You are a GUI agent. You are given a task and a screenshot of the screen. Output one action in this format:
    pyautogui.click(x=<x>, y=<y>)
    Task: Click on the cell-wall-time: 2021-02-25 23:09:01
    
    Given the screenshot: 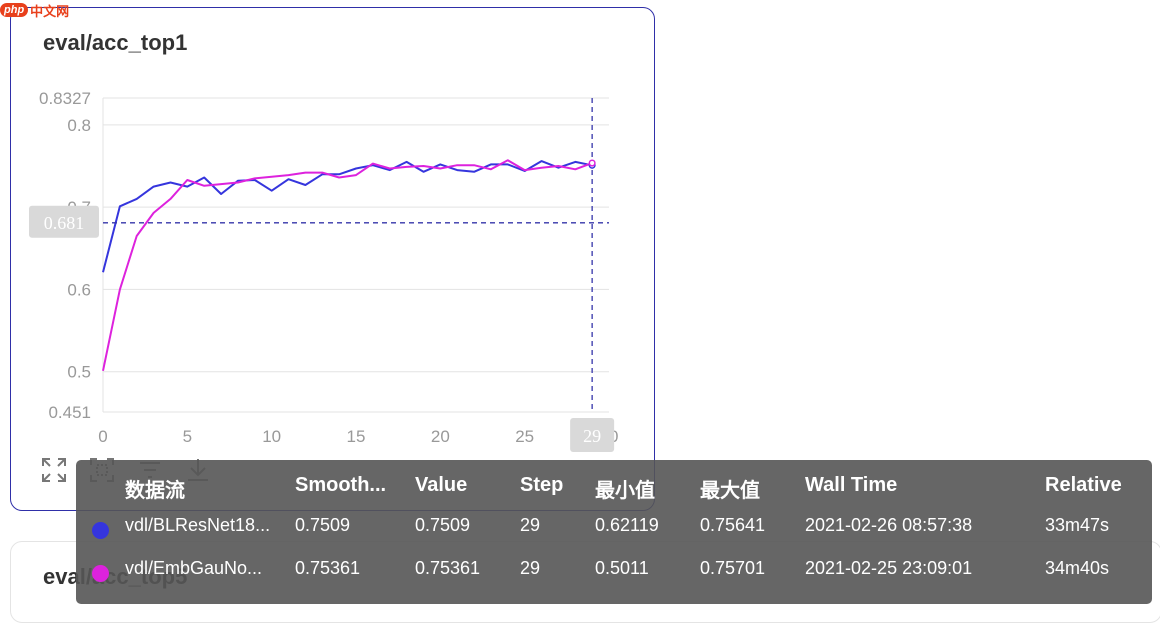 What is the action you would take?
    pyautogui.click(x=889, y=568)
    